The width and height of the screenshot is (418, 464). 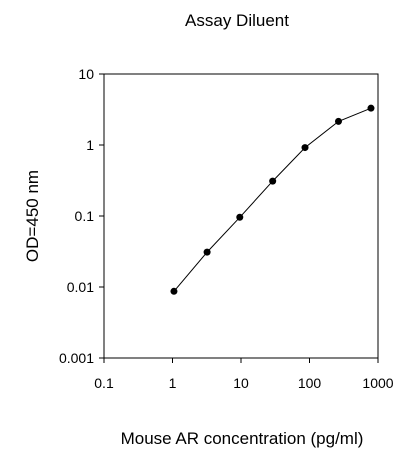 I want to click on y-tick-label: 0.001, so click(x=76, y=358).